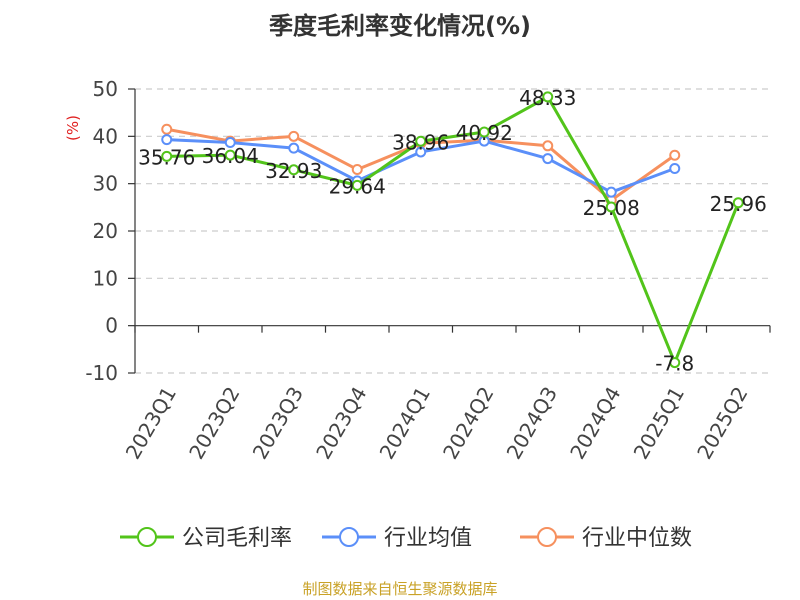 The image size is (800, 600). Describe the element at coordinates (101, 373) in the screenshot. I see `y-tick-label: -10` at that location.